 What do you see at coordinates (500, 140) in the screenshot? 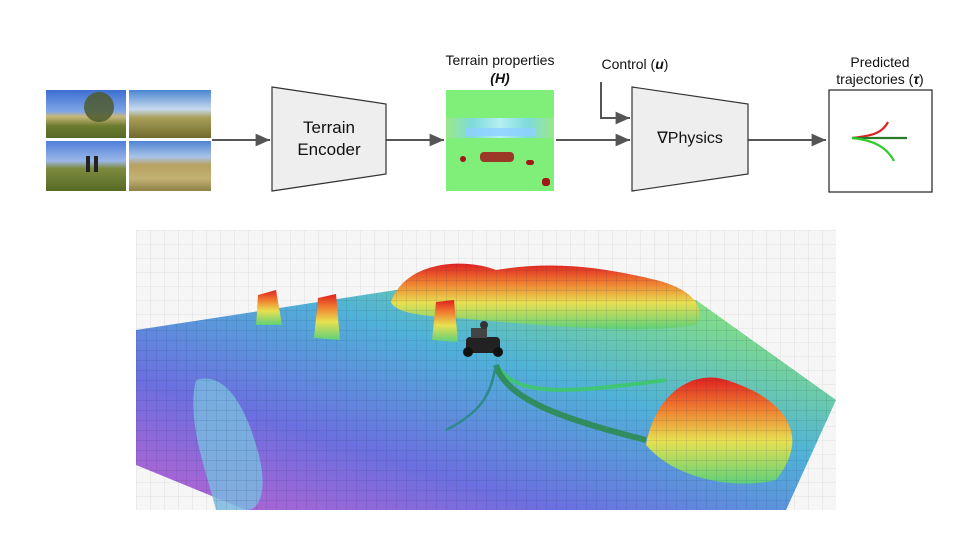
I see `terrain-properties-heightmap` at bounding box center [500, 140].